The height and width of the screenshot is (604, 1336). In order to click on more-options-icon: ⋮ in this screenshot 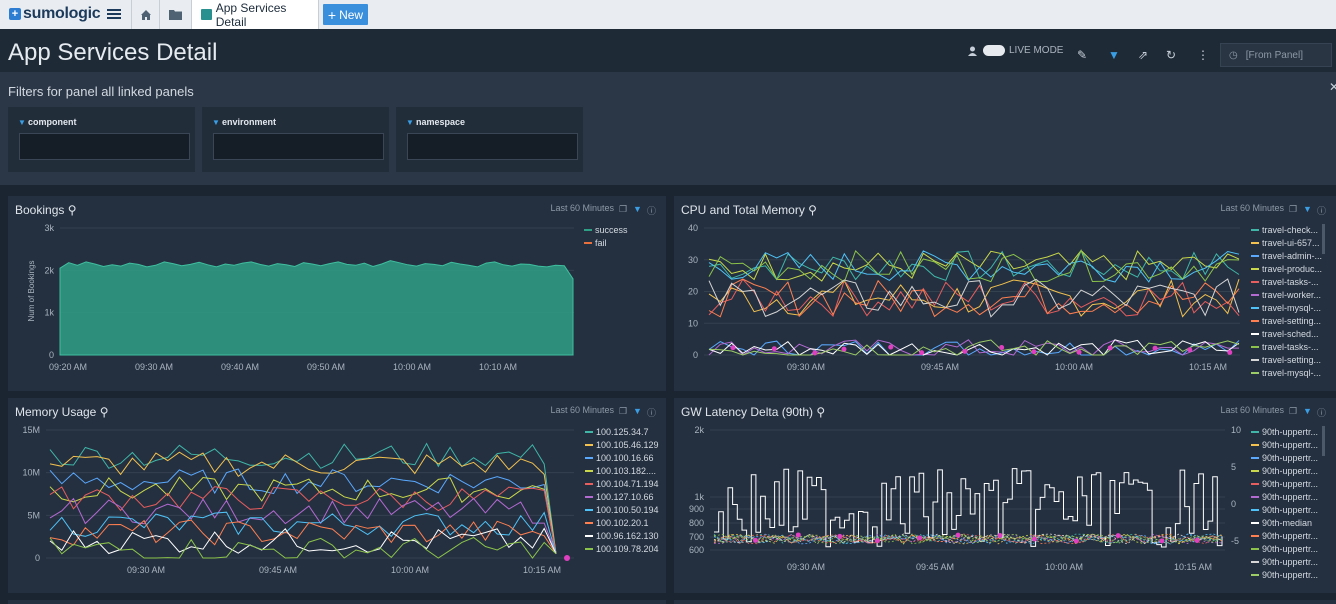, I will do `click(1203, 55)`.